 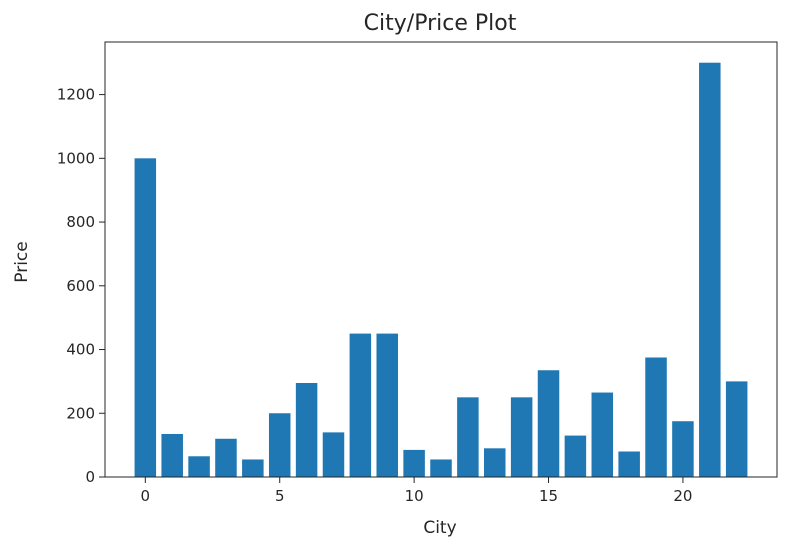 What do you see at coordinates (22, 261) in the screenshot?
I see `y-axis-label: Price` at bounding box center [22, 261].